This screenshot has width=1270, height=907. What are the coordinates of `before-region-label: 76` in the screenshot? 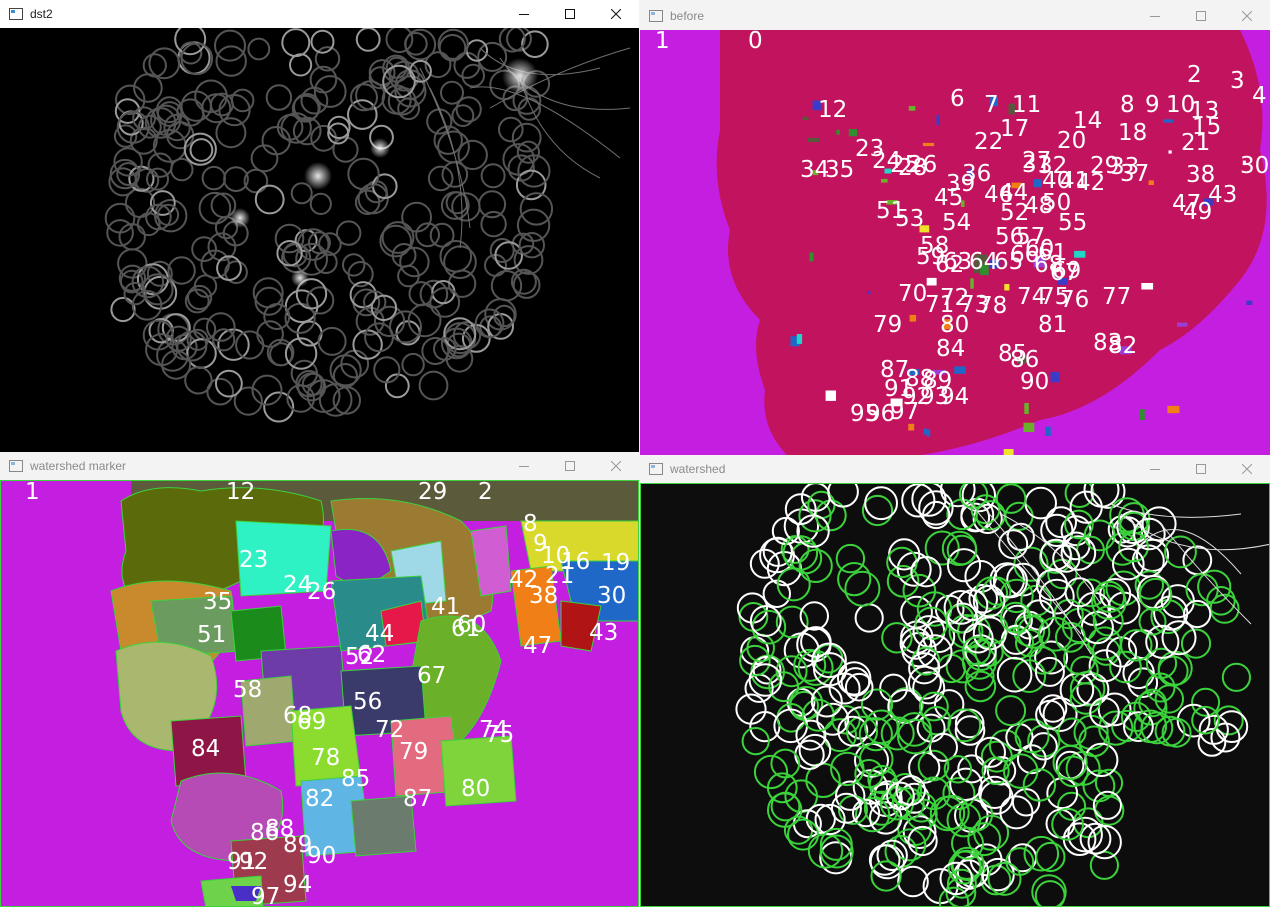 It's located at (1075, 300).